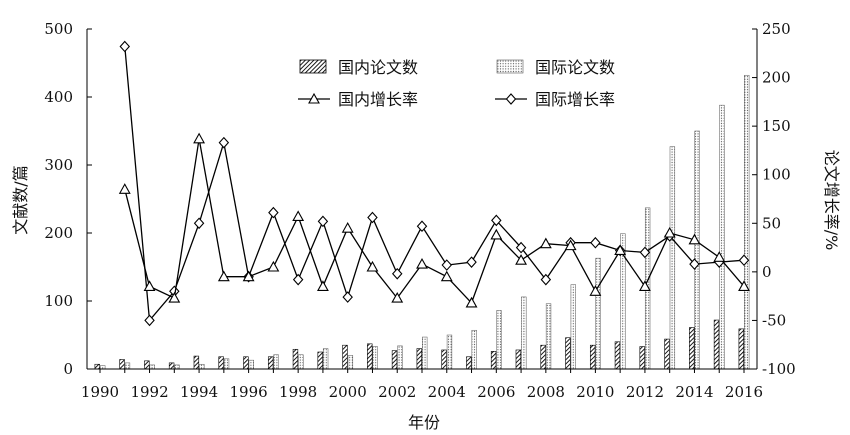  I want to click on legend-item-1: 国际论文数, so click(555, 67).